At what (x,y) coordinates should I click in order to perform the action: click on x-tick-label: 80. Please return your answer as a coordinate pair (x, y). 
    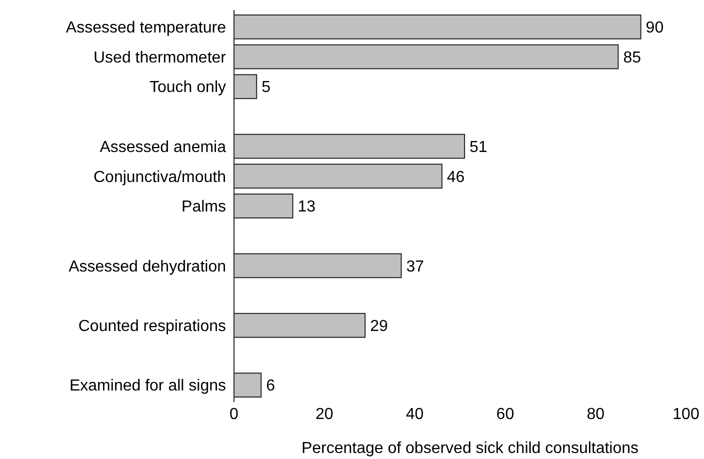
    Looking at the image, I should click on (595, 414).